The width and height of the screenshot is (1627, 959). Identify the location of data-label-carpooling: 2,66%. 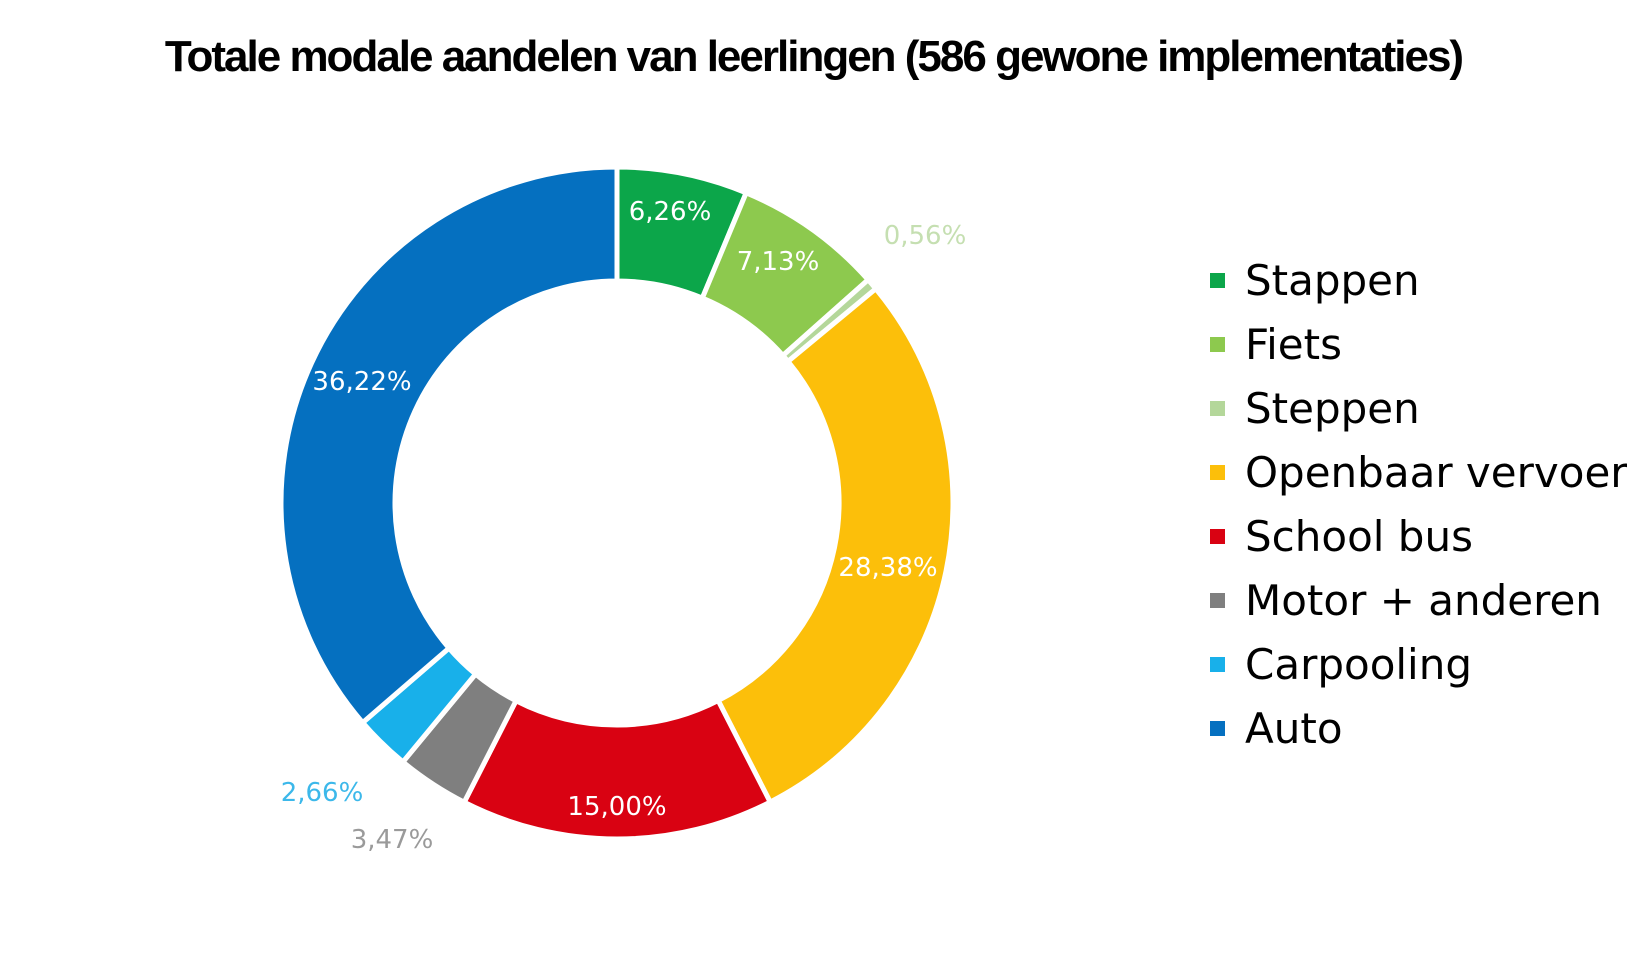
(322, 793).